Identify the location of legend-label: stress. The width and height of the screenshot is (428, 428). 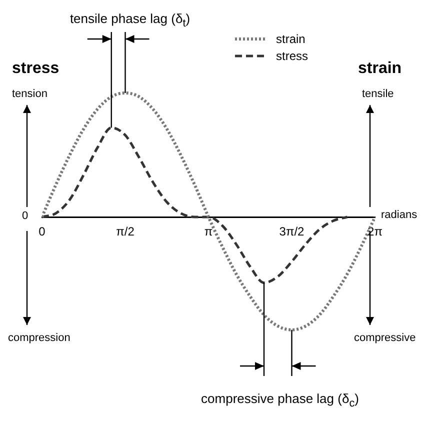
(292, 55).